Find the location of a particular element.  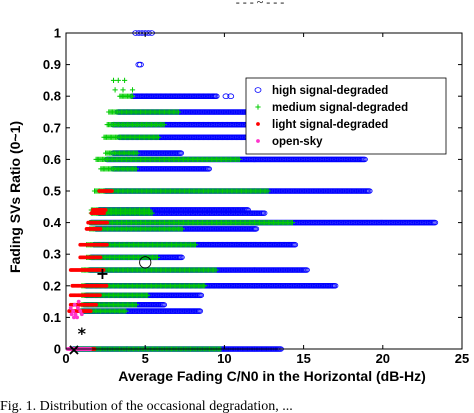

y-tick-label: 0.8 is located at coordinates (52, 96).